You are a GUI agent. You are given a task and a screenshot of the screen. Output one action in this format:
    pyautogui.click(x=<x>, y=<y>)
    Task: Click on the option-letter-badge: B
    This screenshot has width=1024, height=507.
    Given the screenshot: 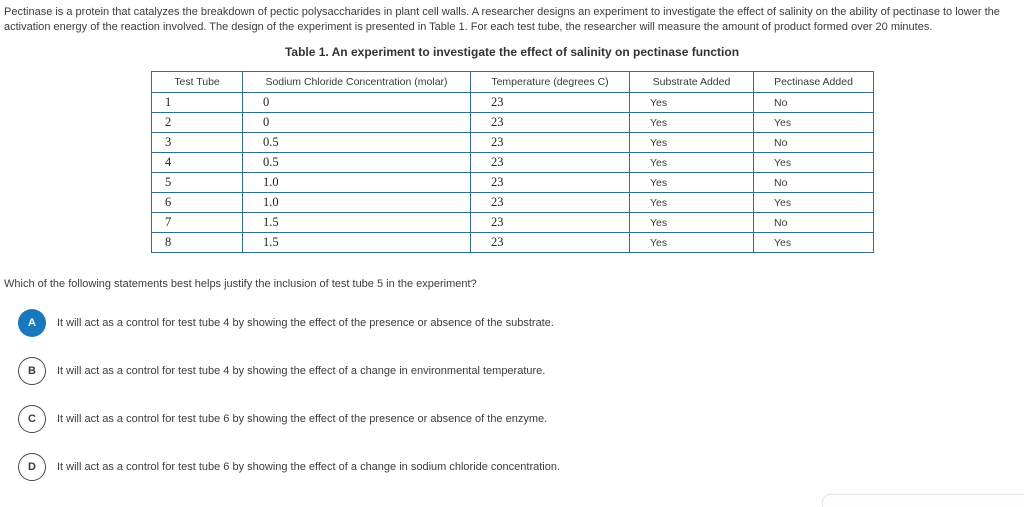 What is the action you would take?
    pyautogui.click(x=32, y=371)
    